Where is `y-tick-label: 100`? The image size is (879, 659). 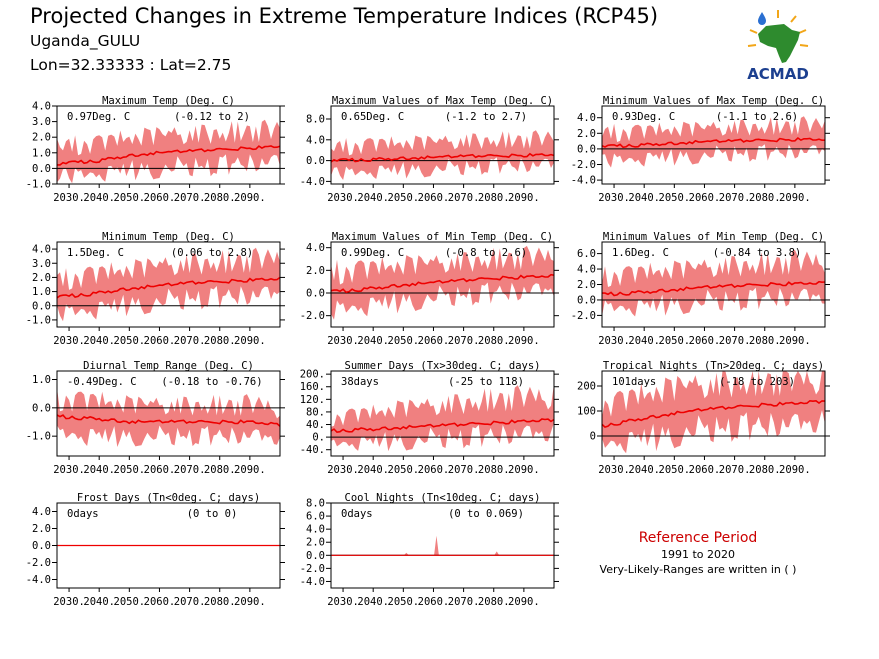 y-tick-label: 100 is located at coordinates (586, 412).